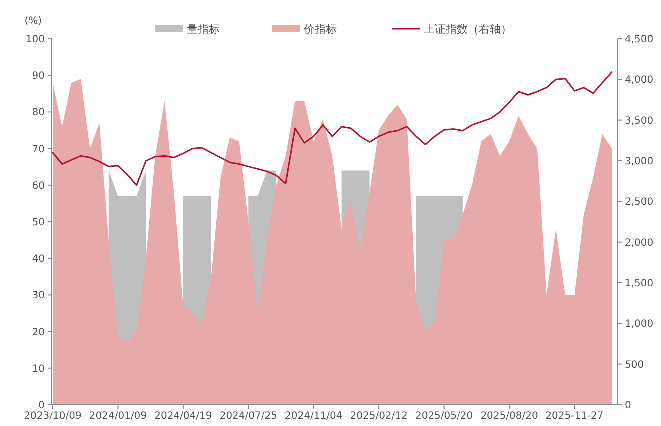 This screenshot has height=426, width=661. Describe the element at coordinates (41, 406) in the screenshot. I see `y-tick-label: 0` at that location.